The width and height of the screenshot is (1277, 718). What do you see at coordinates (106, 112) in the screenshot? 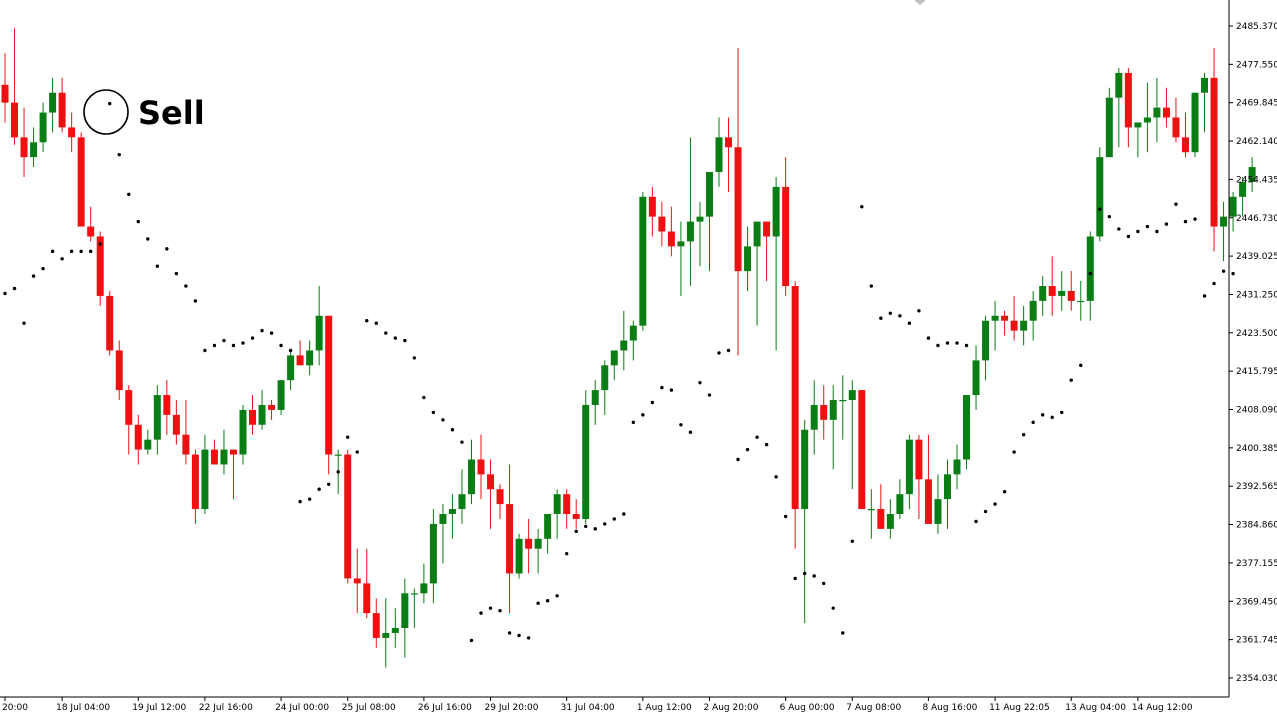
I see `sell-marker-circle` at bounding box center [106, 112].